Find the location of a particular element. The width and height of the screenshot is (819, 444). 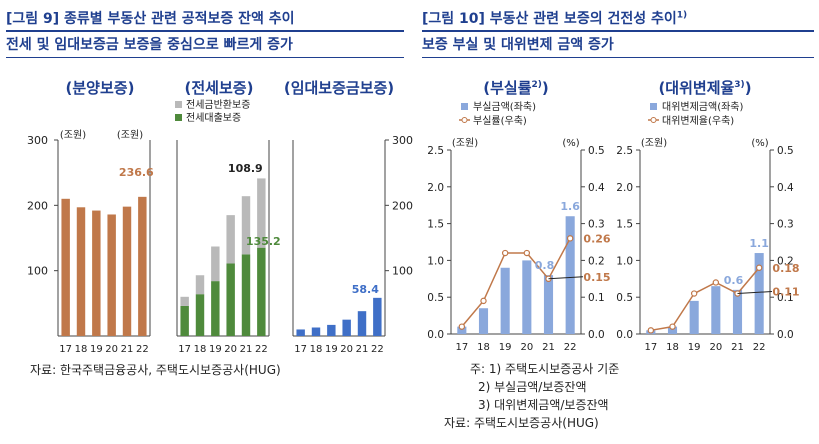

fig10-panel1-line-marker is located at coordinates (527, 253).